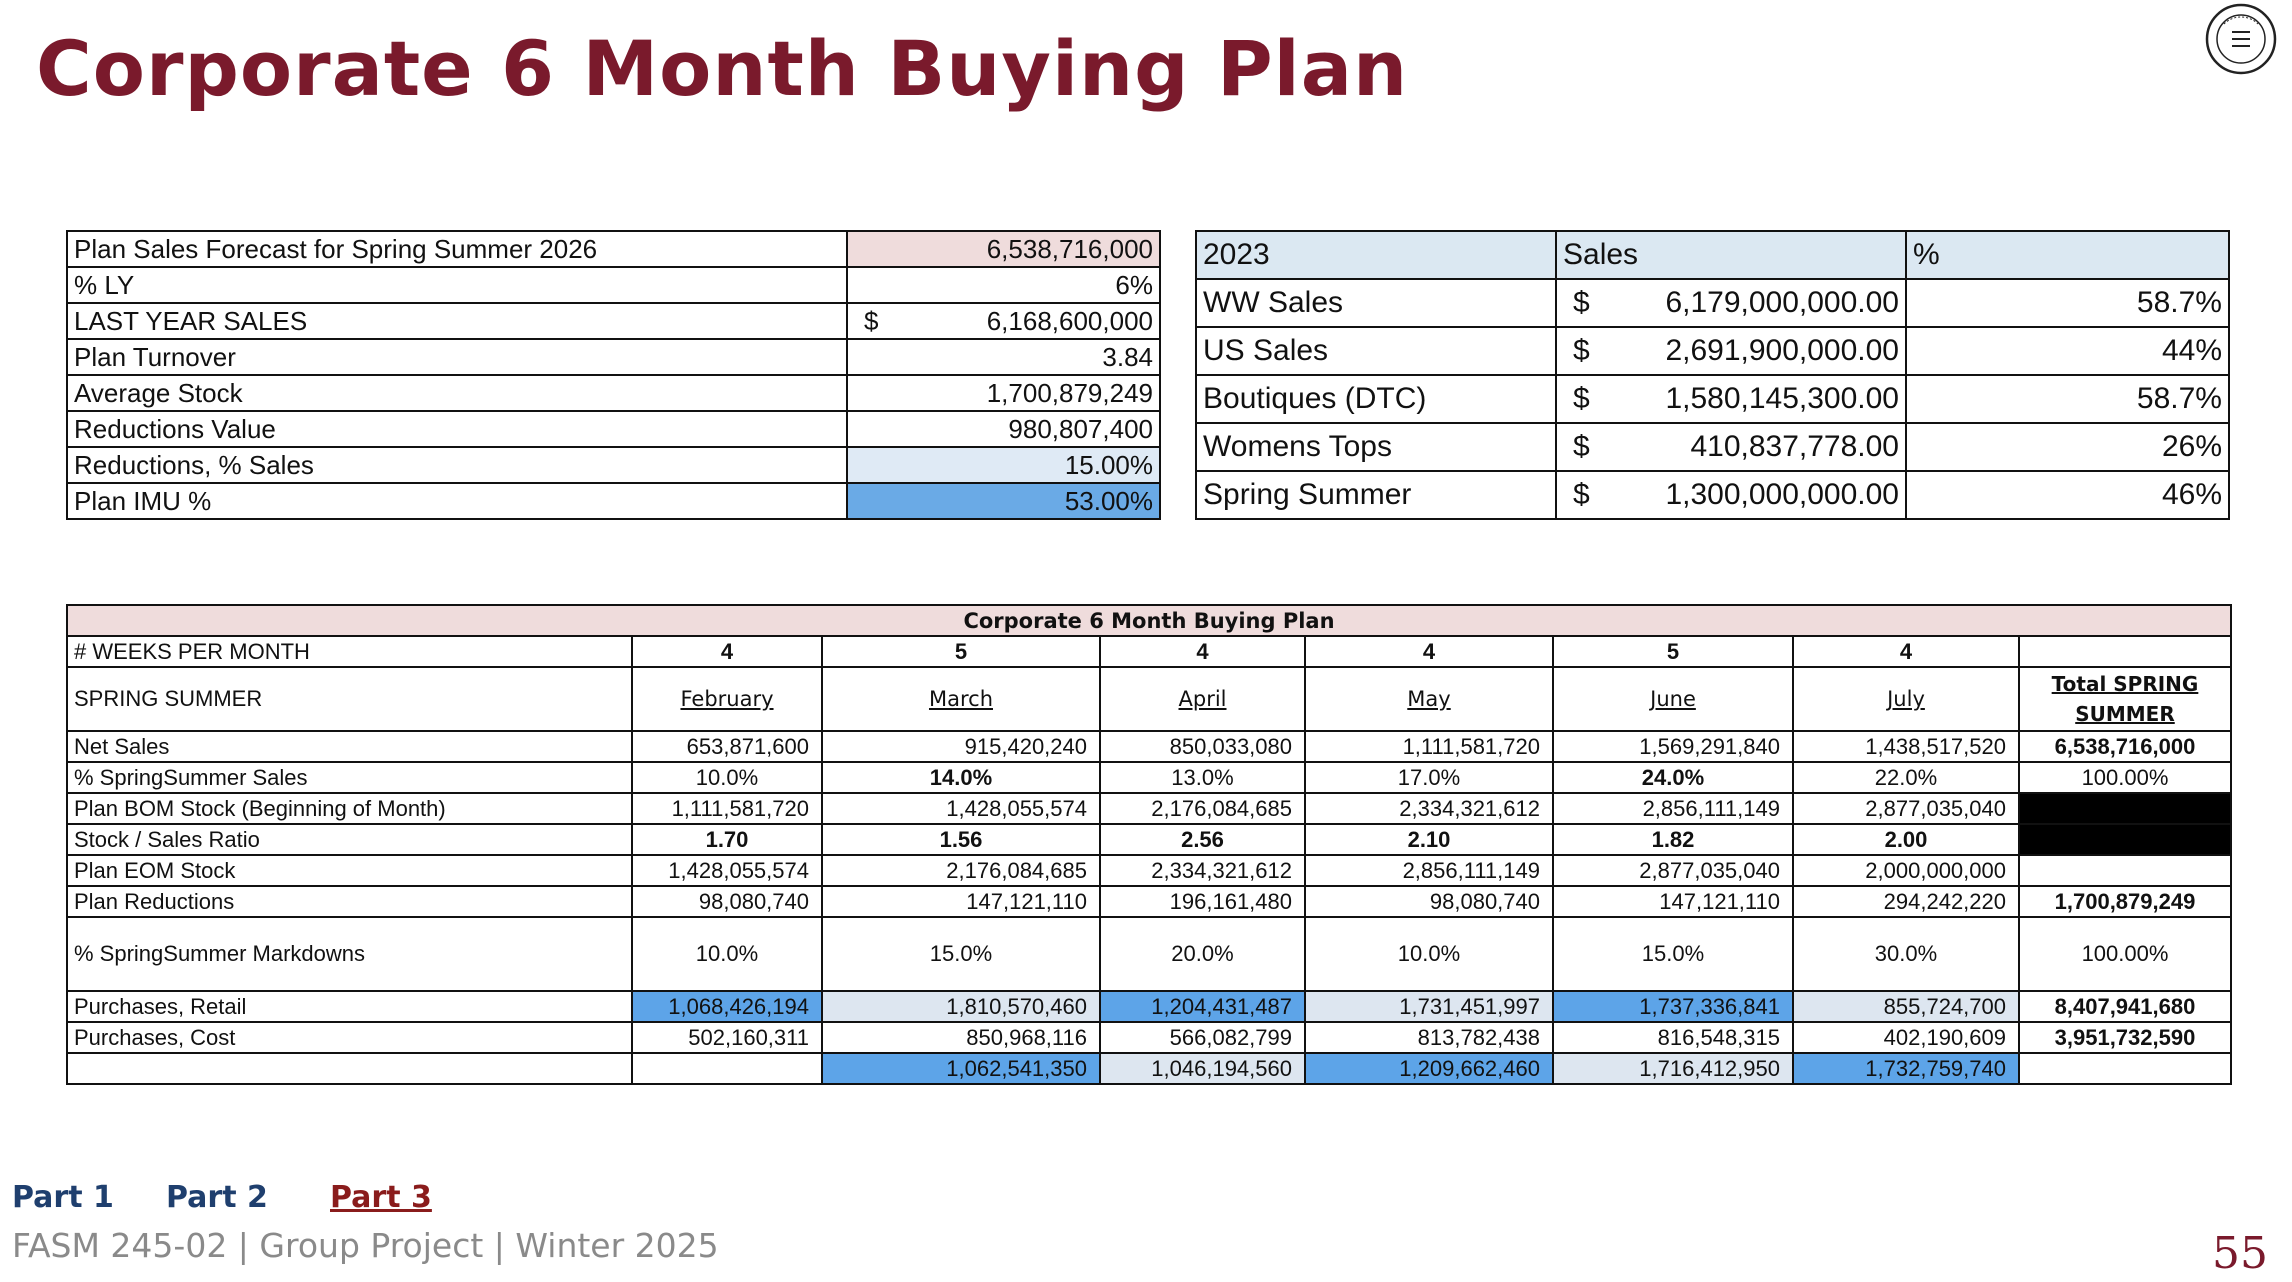  I want to click on sales-value-cell: $1,300,000,000.00, so click(1731, 495).